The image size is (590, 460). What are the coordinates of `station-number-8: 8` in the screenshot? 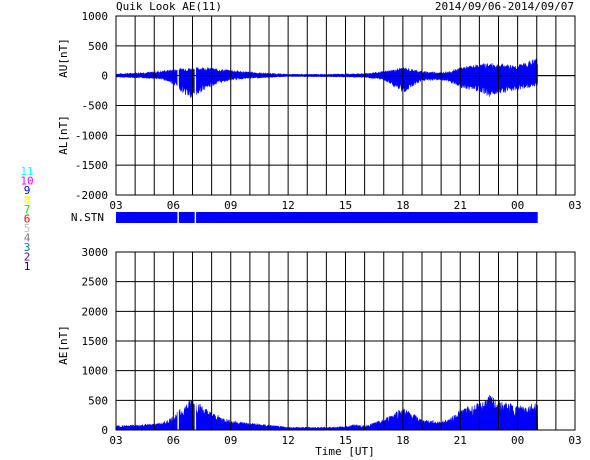 It's located at (27, 200).